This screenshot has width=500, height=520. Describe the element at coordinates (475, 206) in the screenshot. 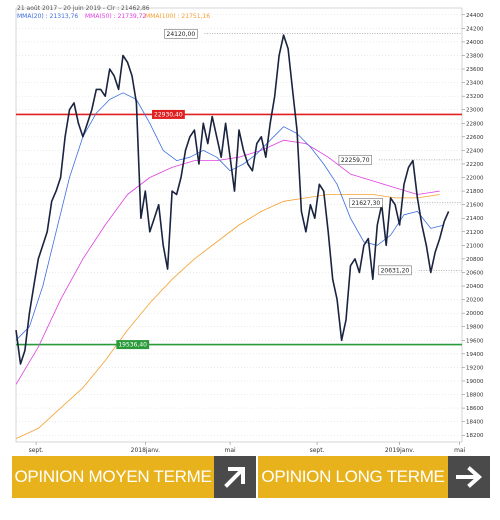

I see `y-tick-label: 21600` at that location.